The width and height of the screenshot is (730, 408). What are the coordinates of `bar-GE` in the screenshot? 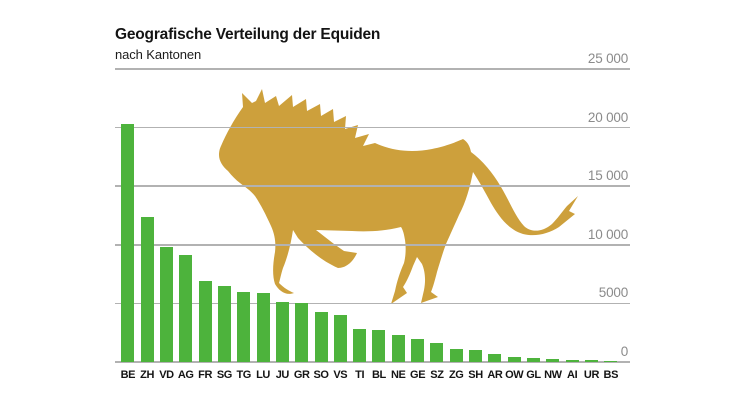 It's located at (418, 350).